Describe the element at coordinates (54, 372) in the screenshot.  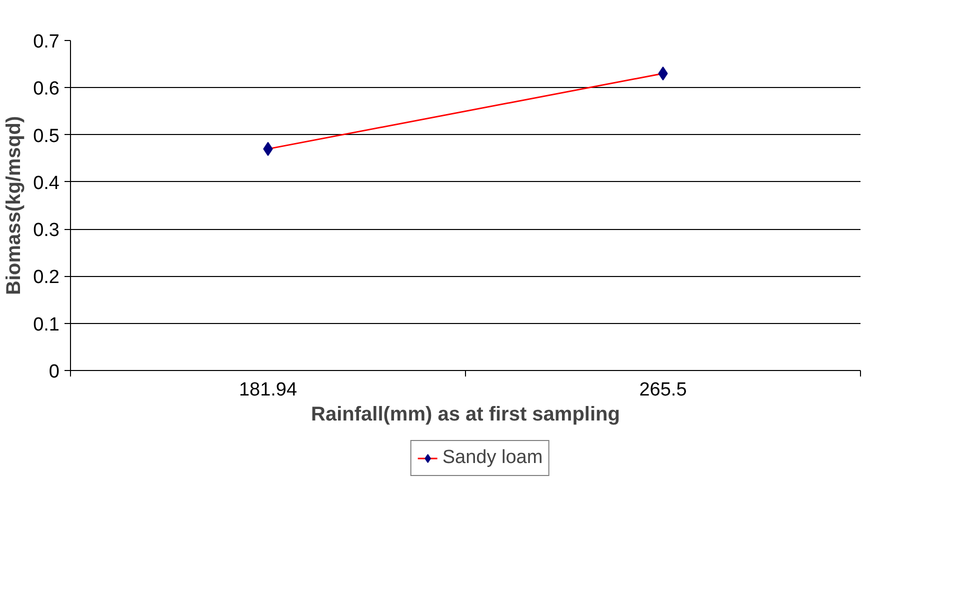
I see `y-tick-label: 0` at that location.